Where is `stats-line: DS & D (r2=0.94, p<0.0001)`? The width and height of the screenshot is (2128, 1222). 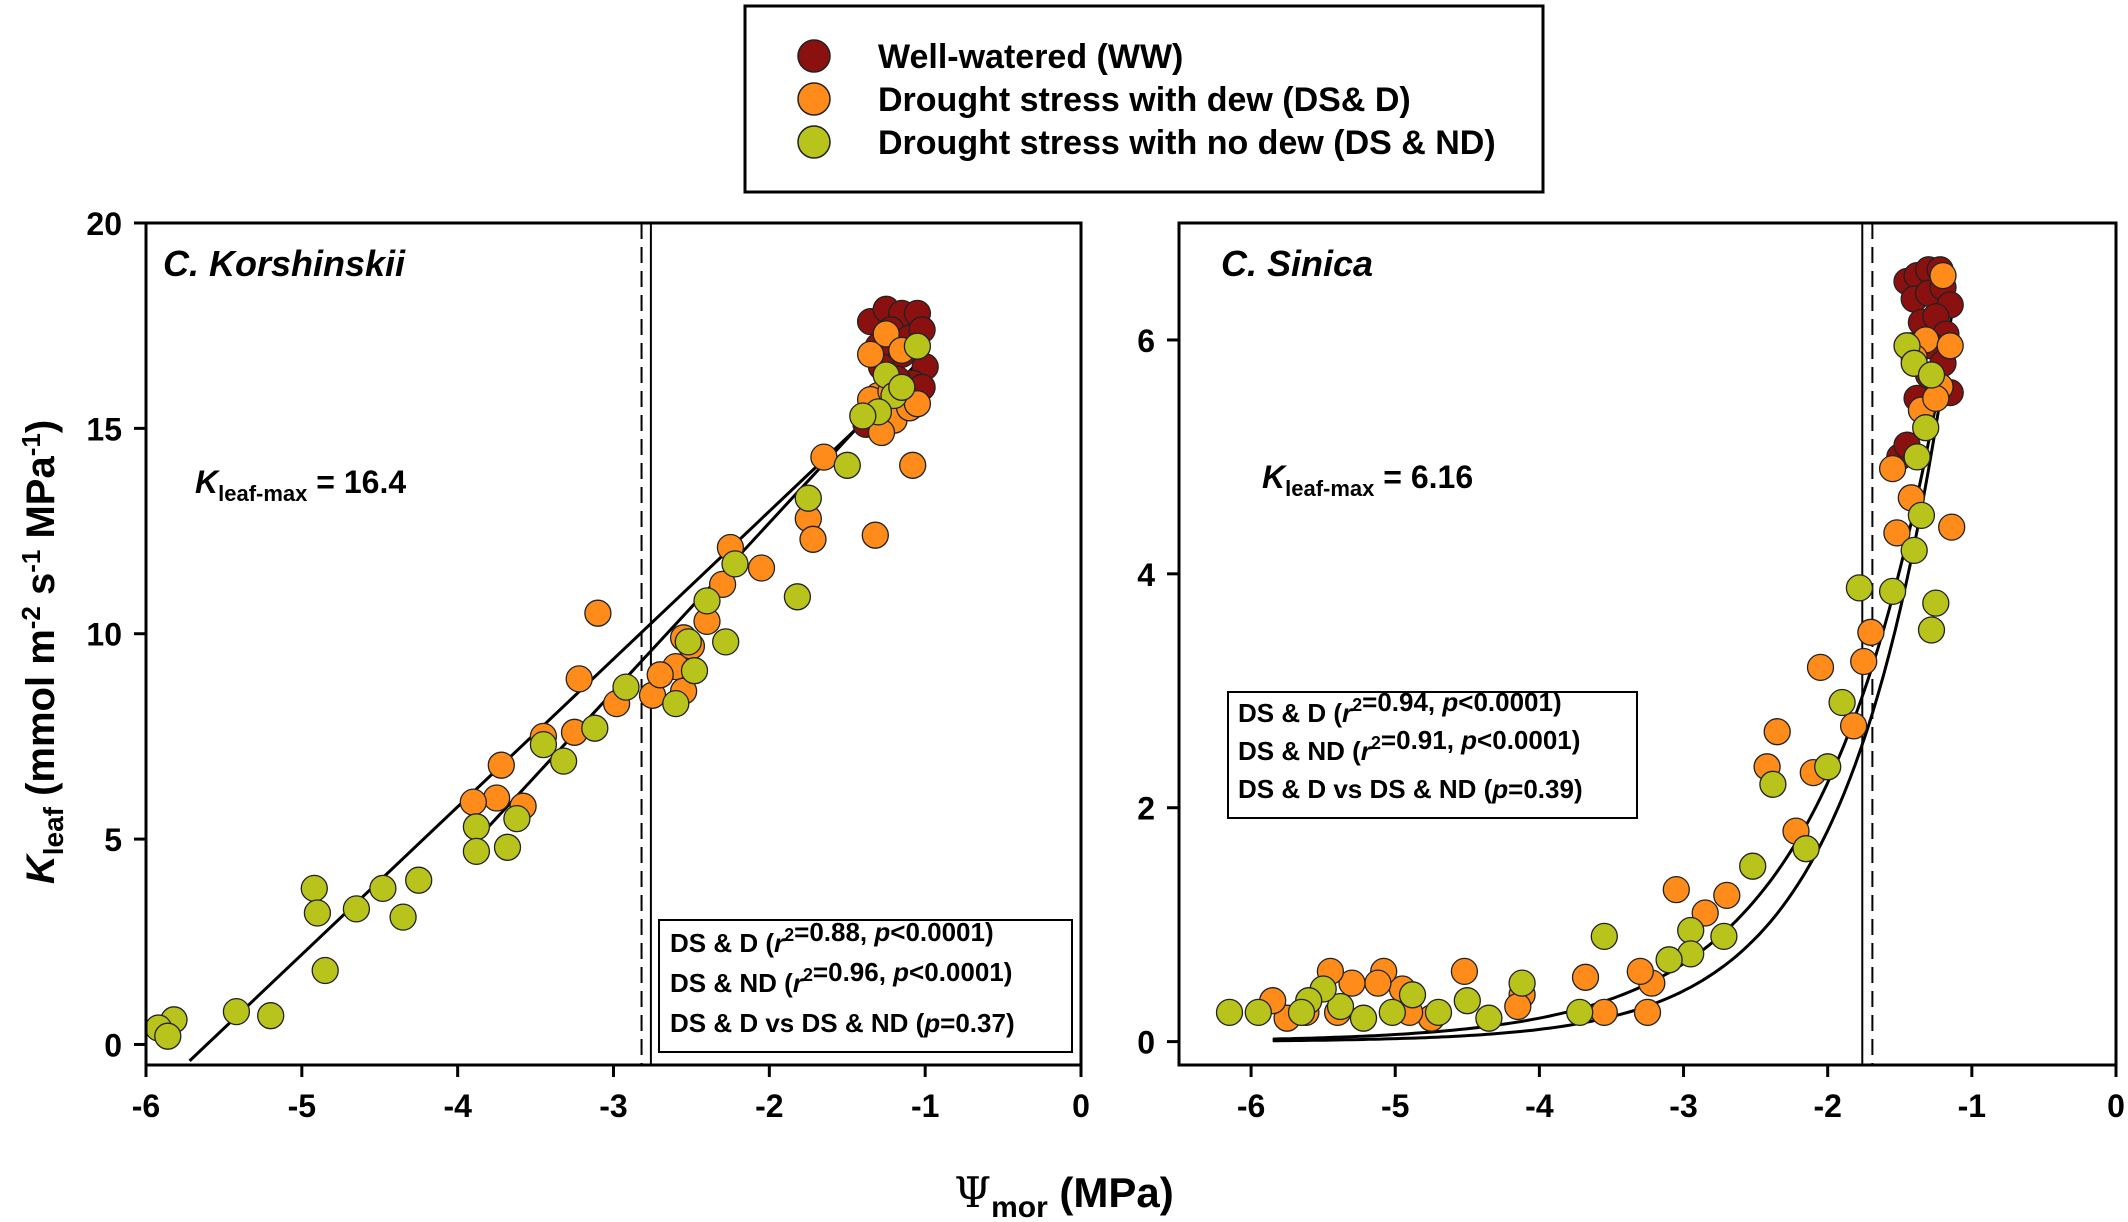
stats-line: DS & D (r2=0.94, p<0.0001) is located at coordinates (1400, 707).